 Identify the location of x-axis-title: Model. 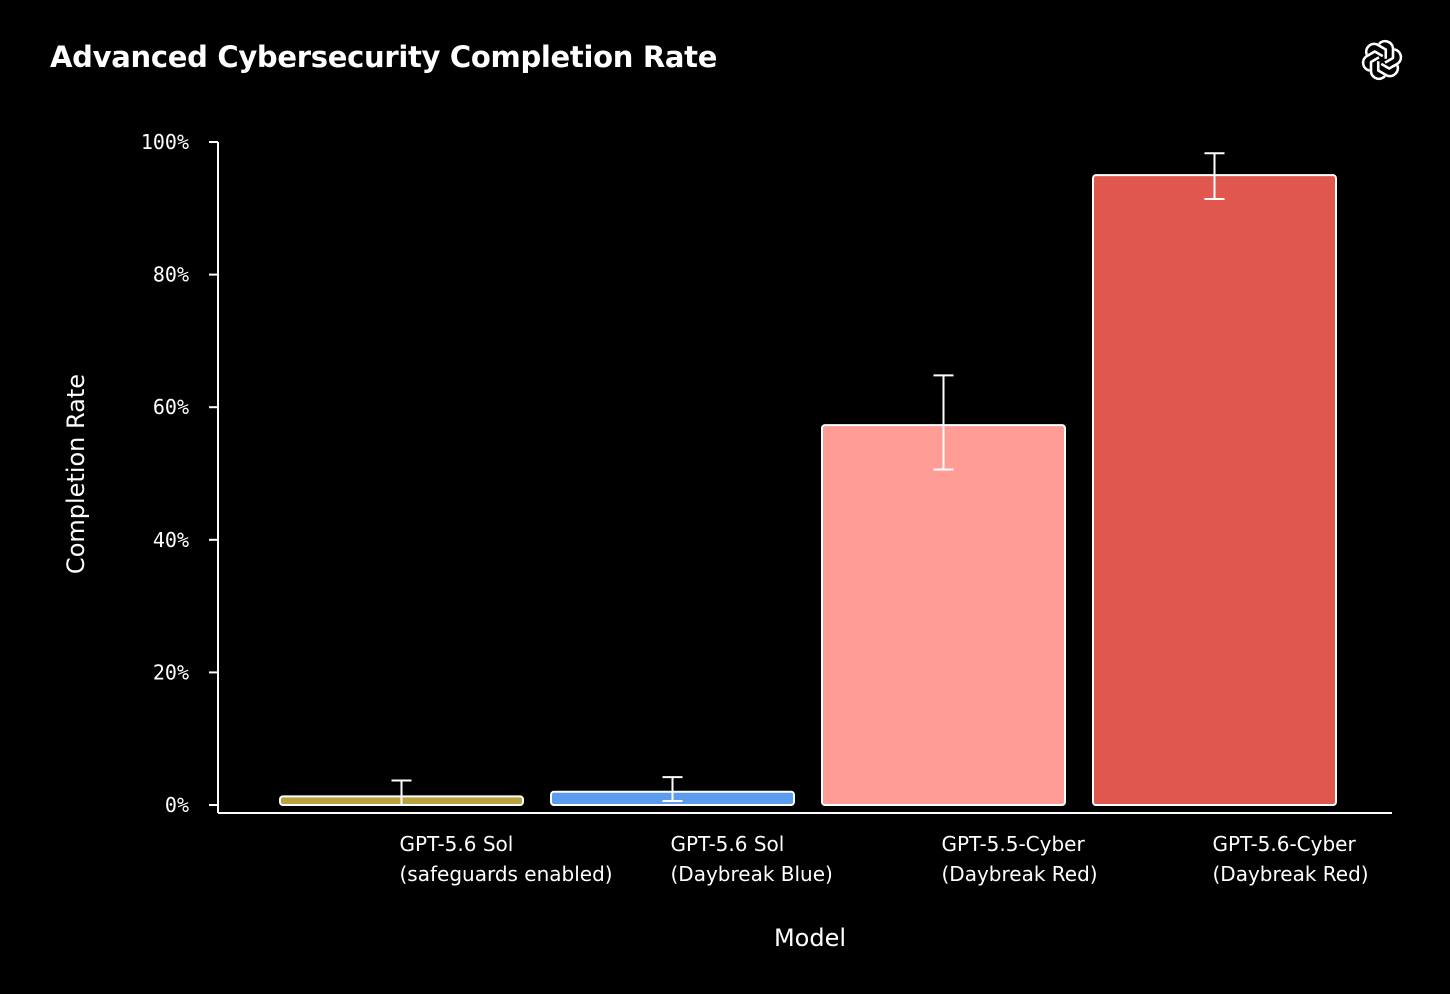
(810, 938).